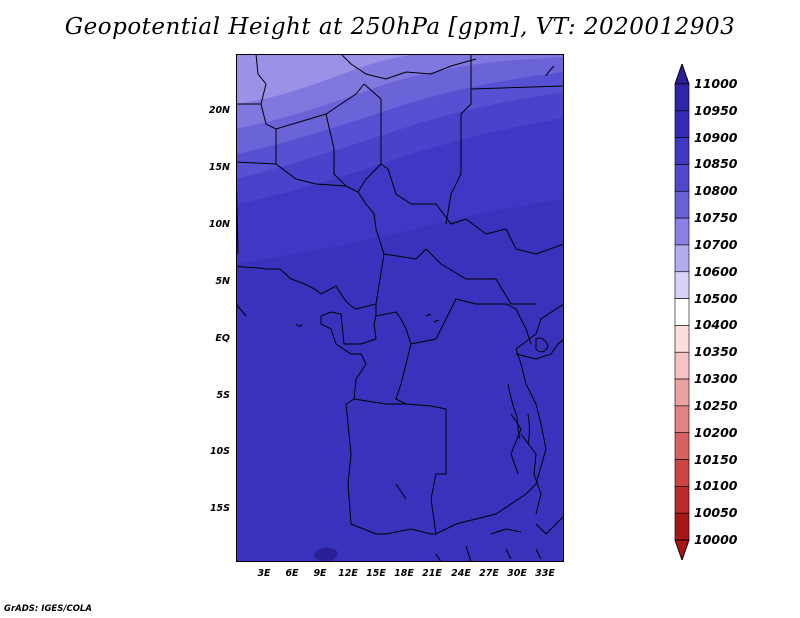 The height and width of the screenshot is (618, 800). I want to click on lat-label: 5S, so click(223, 395).